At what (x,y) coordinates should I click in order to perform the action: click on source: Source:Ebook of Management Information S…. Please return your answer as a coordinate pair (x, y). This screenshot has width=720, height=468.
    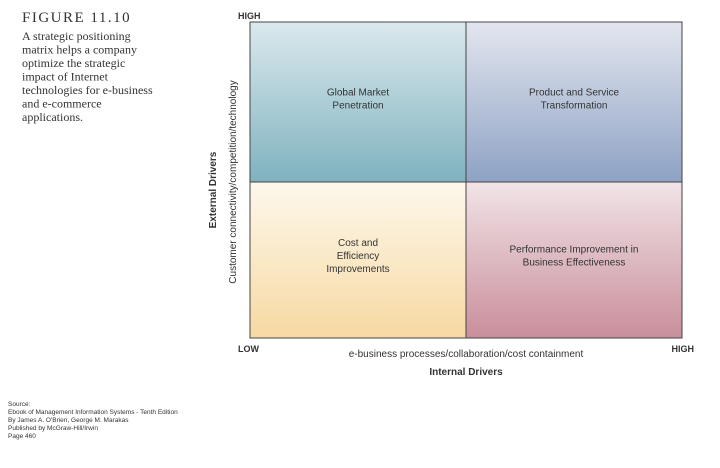
    Looking at the image, I should click on (93, 420).